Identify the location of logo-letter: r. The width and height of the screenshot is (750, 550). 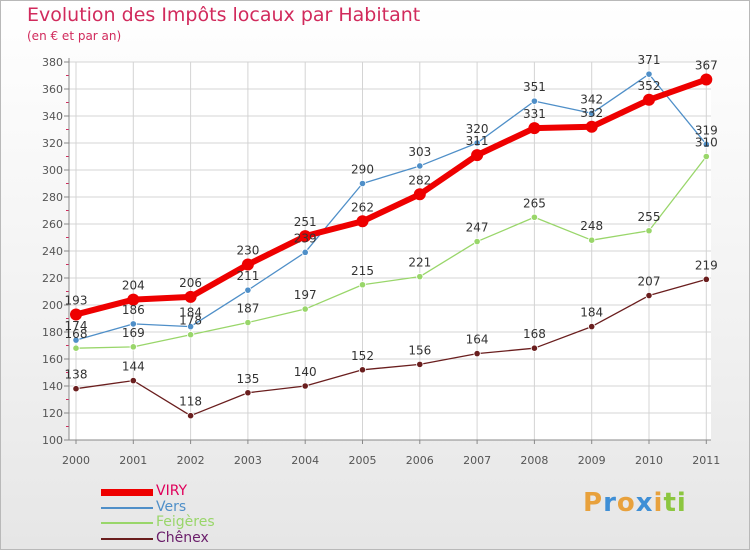
(610, 503).